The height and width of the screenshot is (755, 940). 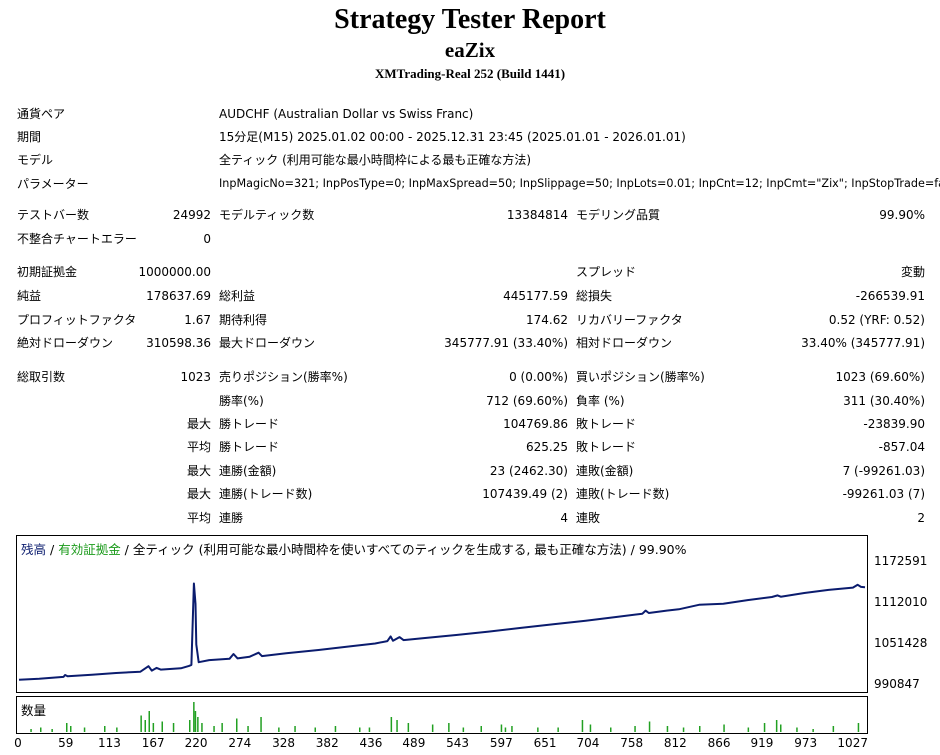 What do you see at coordinates (883, 494) in the screenshot?
I see `cons-loss-trd-value: -99261.03 (7)` at bounding box center [883, 494].